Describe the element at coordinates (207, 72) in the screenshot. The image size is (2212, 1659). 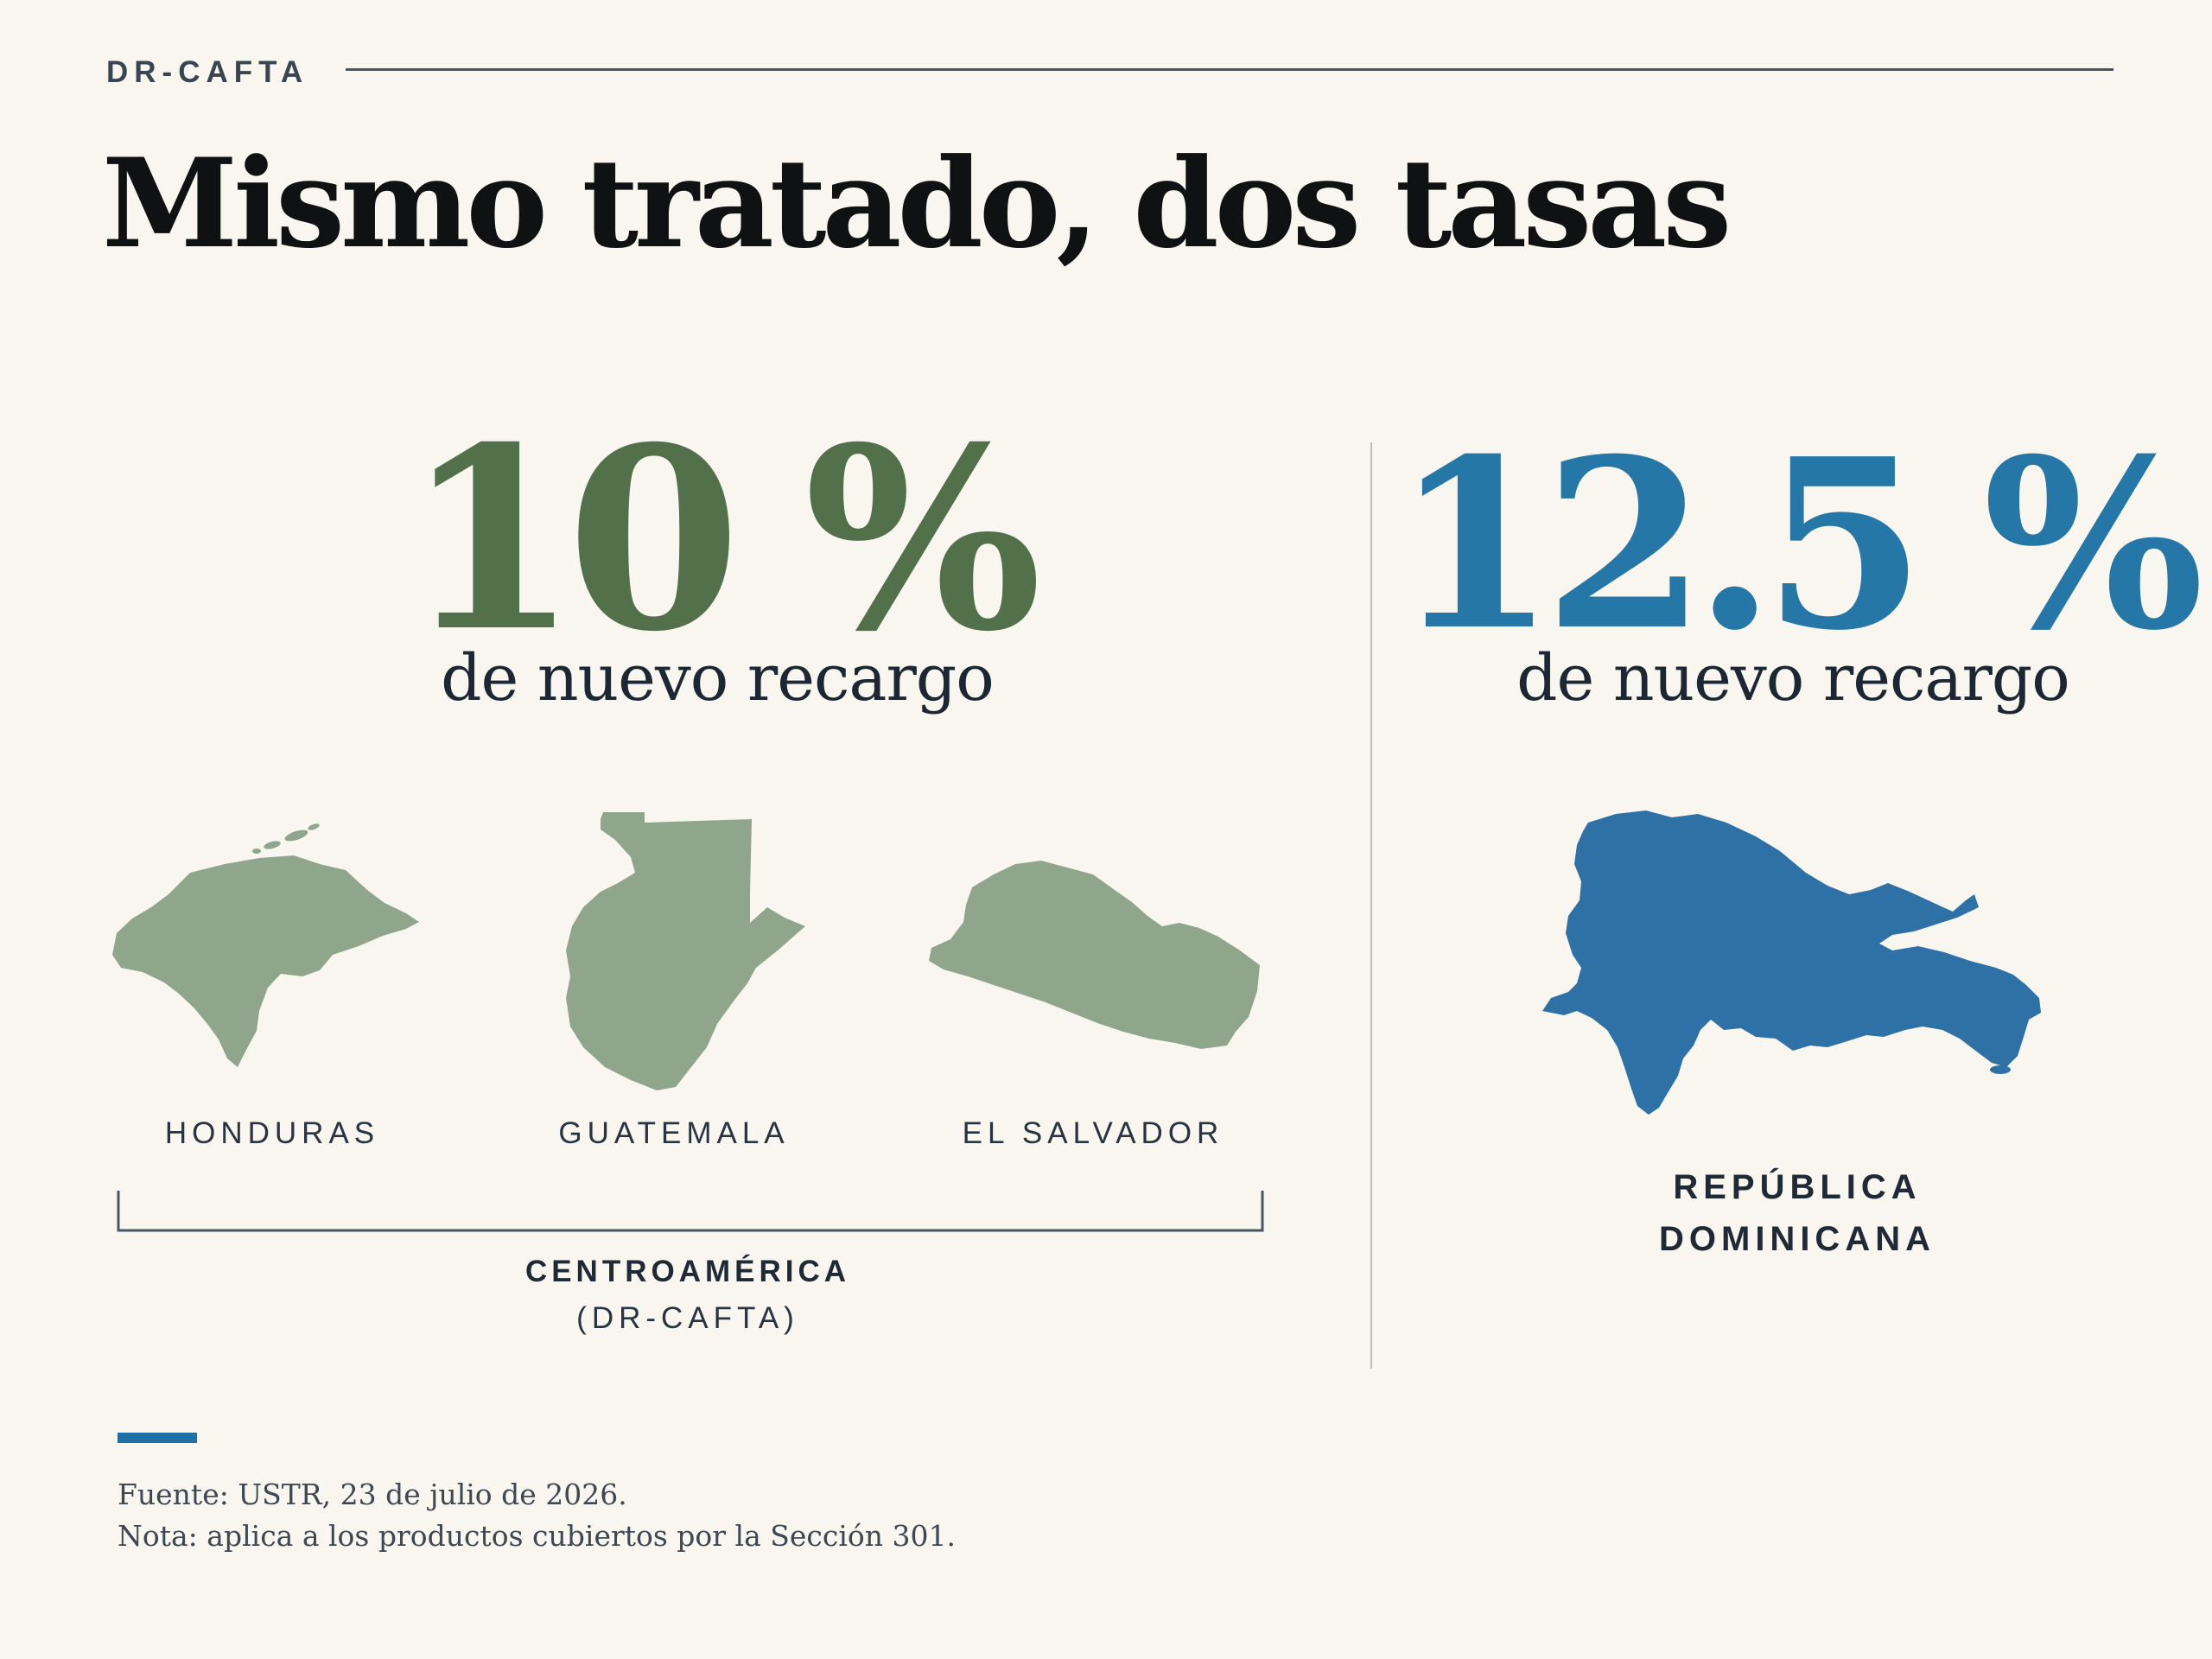
I see `kicker-label: DR-CAFTA` at that location.